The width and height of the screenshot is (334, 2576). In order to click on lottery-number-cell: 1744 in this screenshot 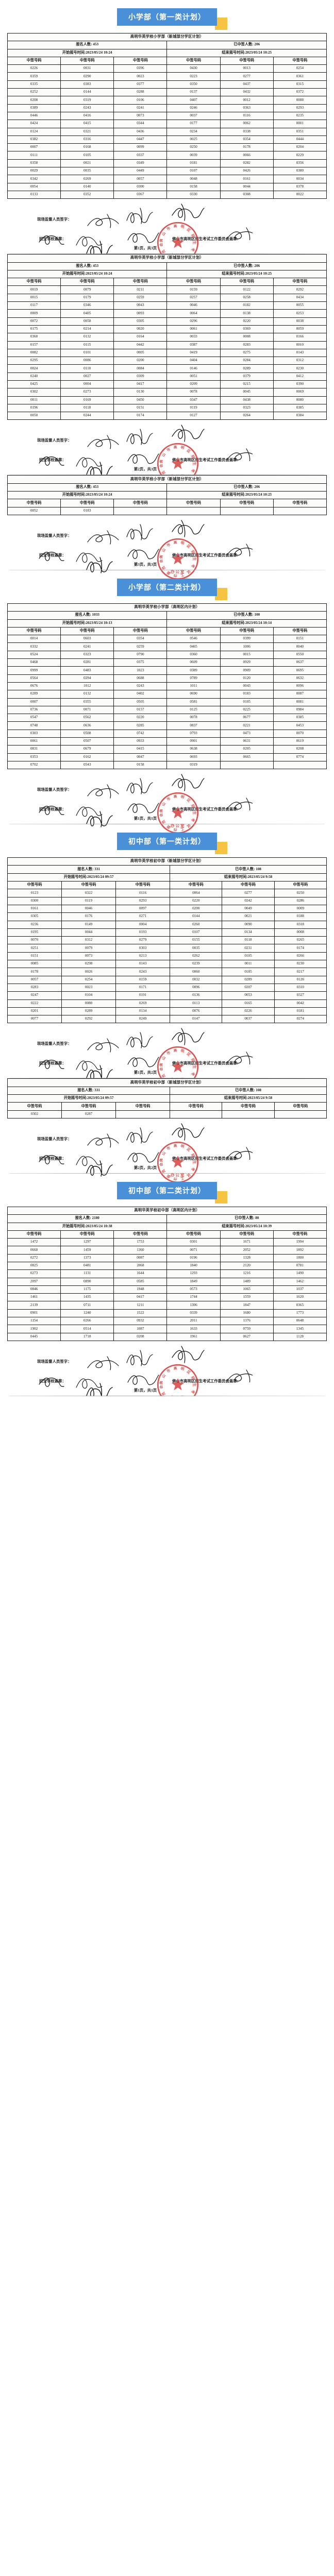, I will do `click(193, 1297)`.